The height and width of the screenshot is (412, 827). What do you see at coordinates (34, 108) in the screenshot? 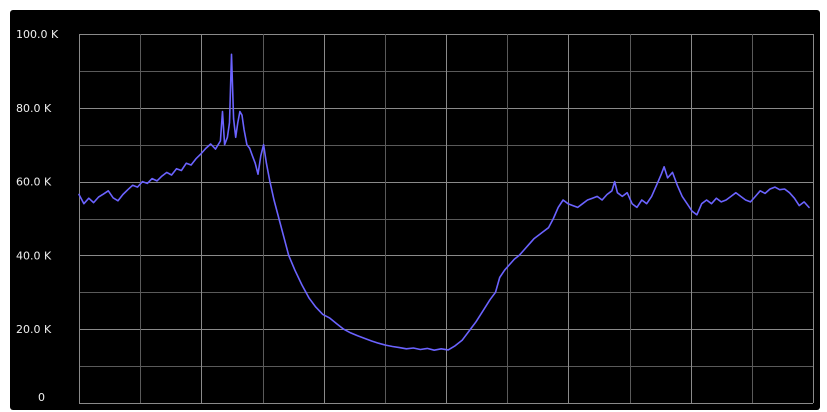
I see `y-tick-label: 80.0 K` at bounding box center [34, 108].